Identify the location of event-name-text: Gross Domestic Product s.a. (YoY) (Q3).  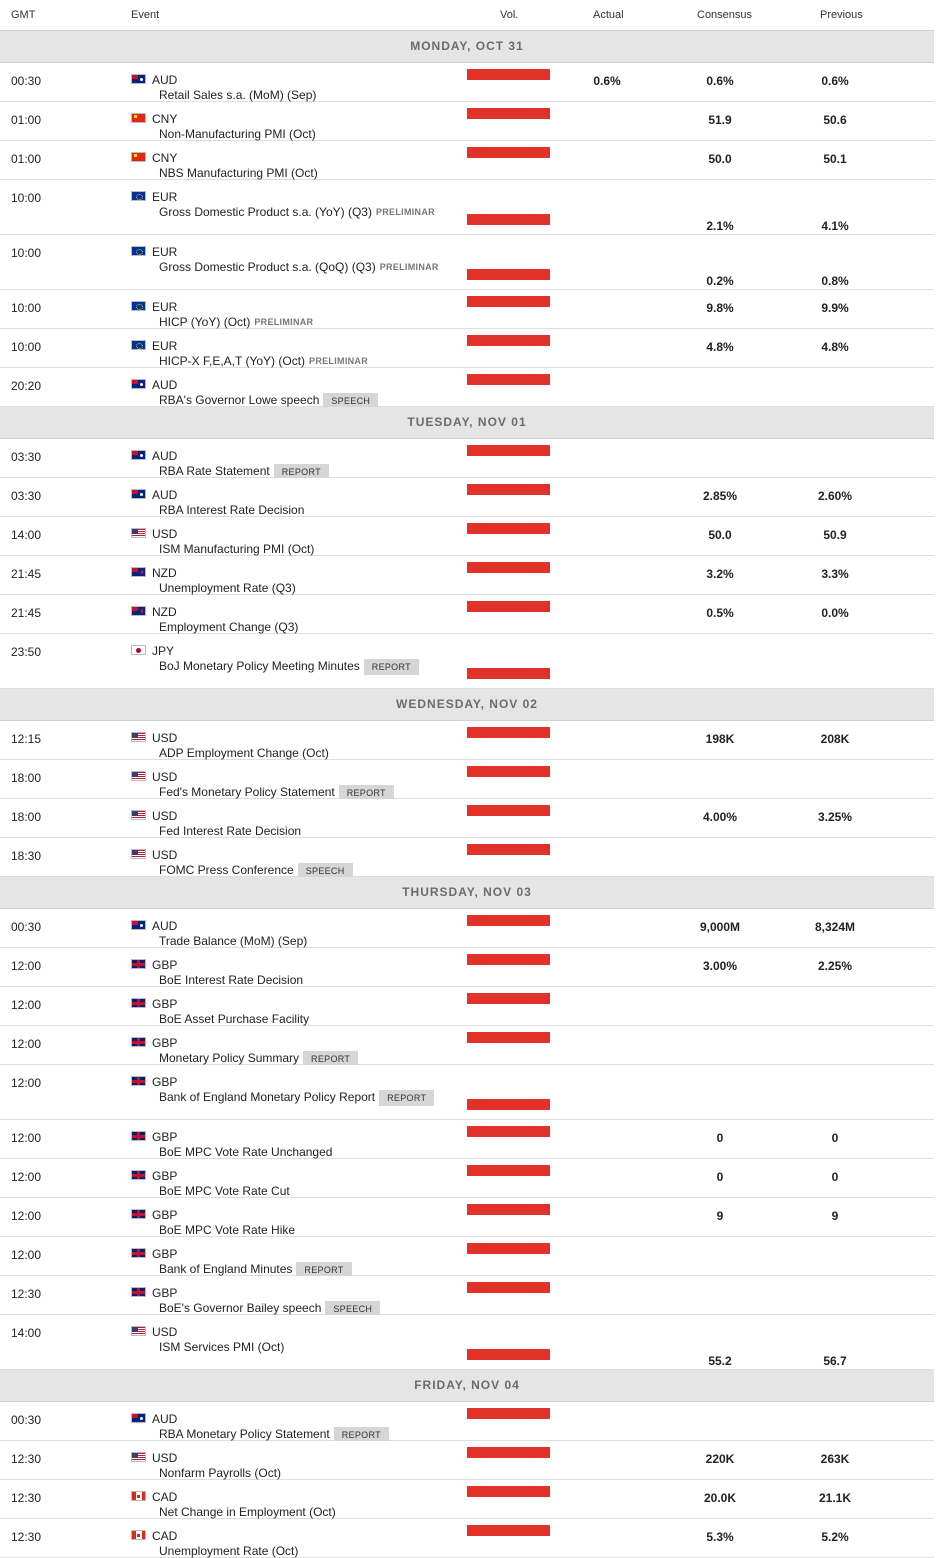
(265, 212).